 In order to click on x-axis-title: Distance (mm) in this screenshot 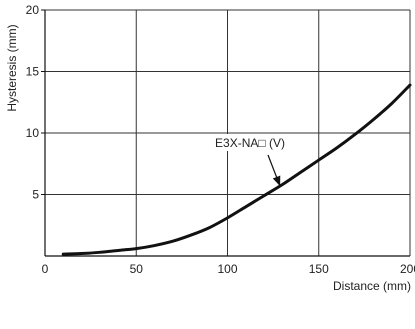, I will do `click(372, 286)`.